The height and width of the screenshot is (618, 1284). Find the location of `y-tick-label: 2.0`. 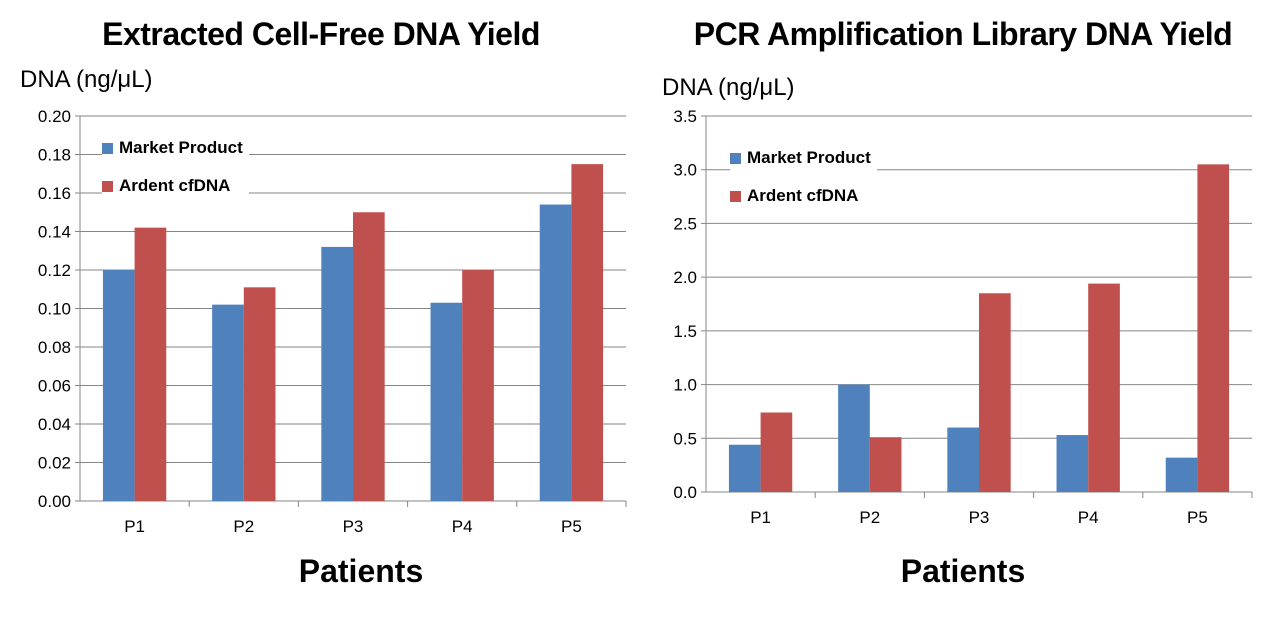

y-tick-label: 2.0 is located at coordinates (685, 277).